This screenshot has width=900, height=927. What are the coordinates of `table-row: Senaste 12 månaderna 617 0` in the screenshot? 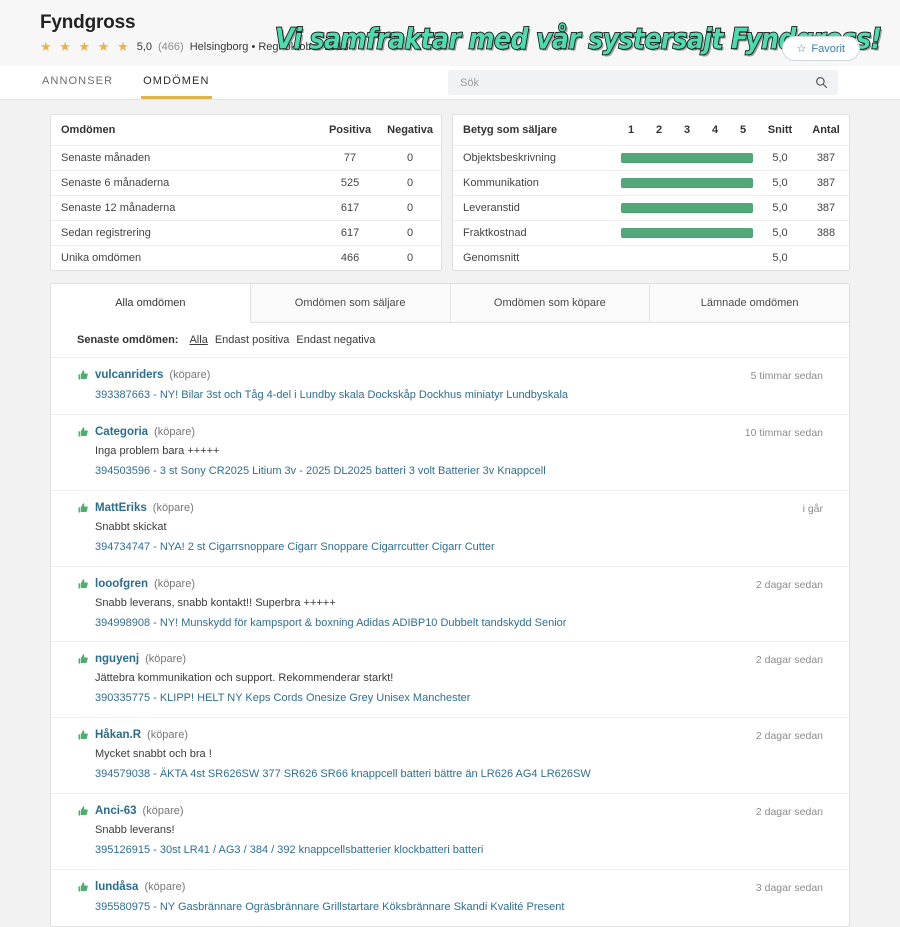 It's located at (246, 208).